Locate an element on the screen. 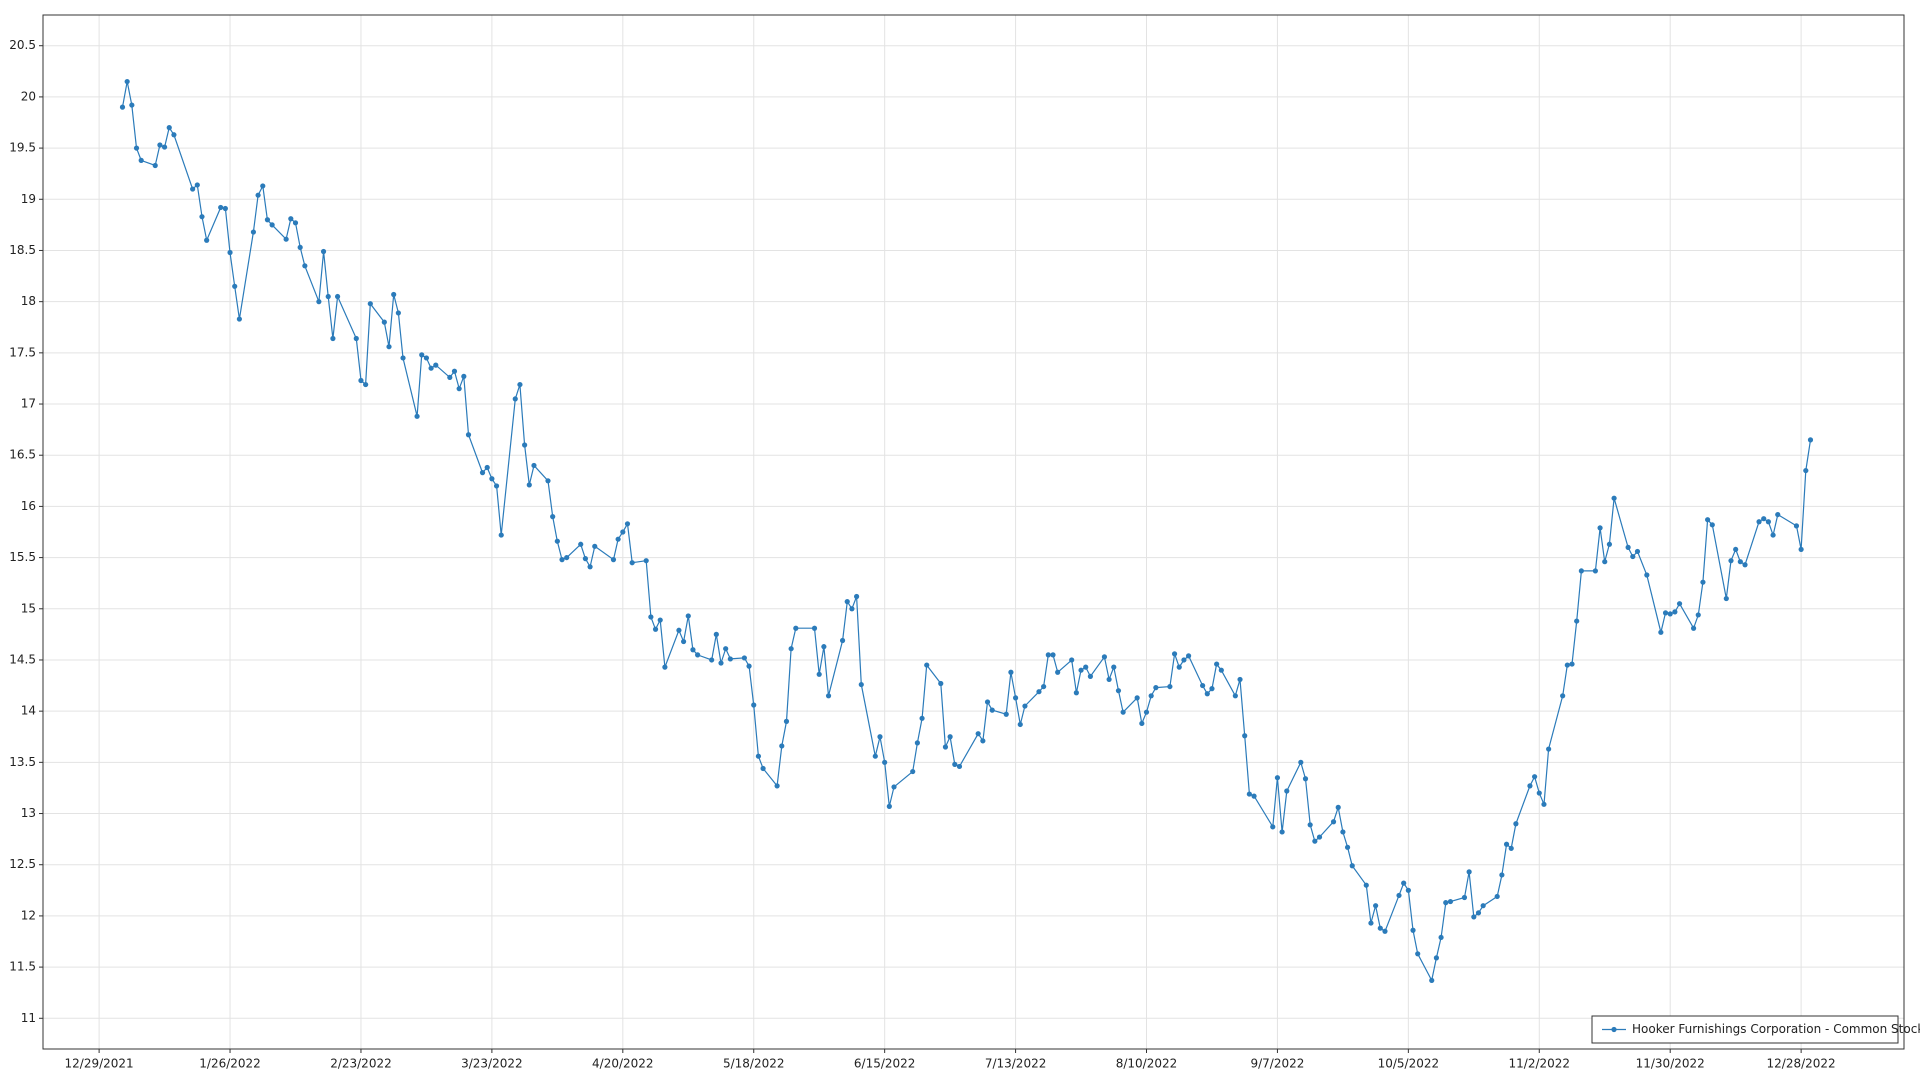  y-tick-label: 18.5 is located at coordinates (22, 250).